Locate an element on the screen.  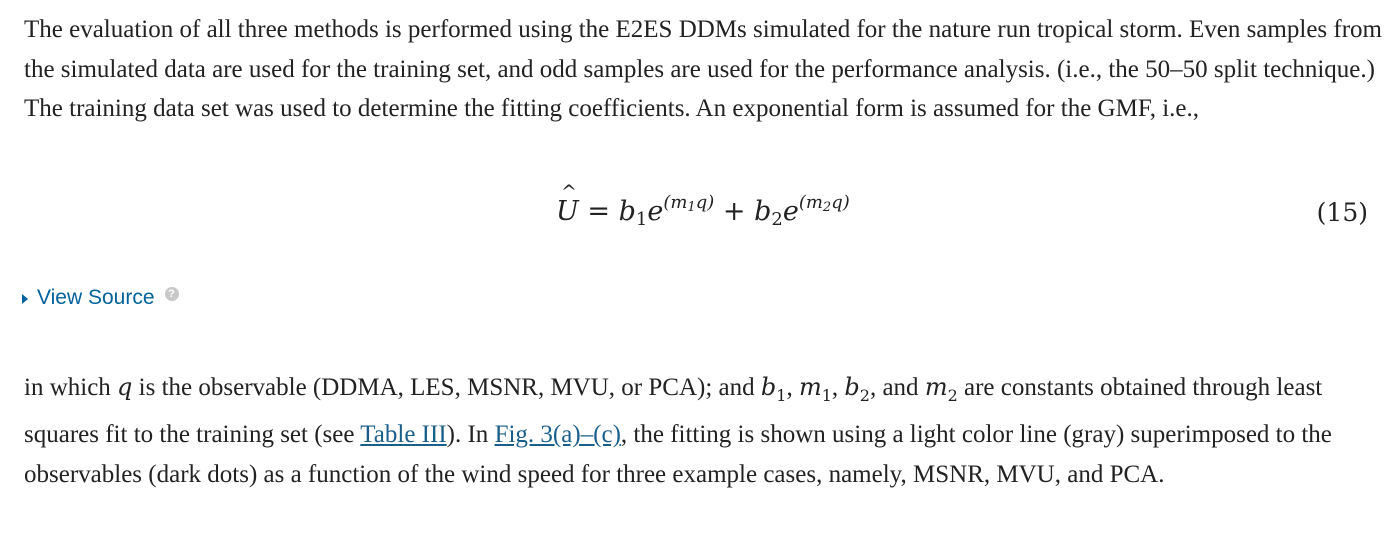
equation-15: U = b1e(m1q) + b2e(m2q) (15) is located at coordinates (700, 213).